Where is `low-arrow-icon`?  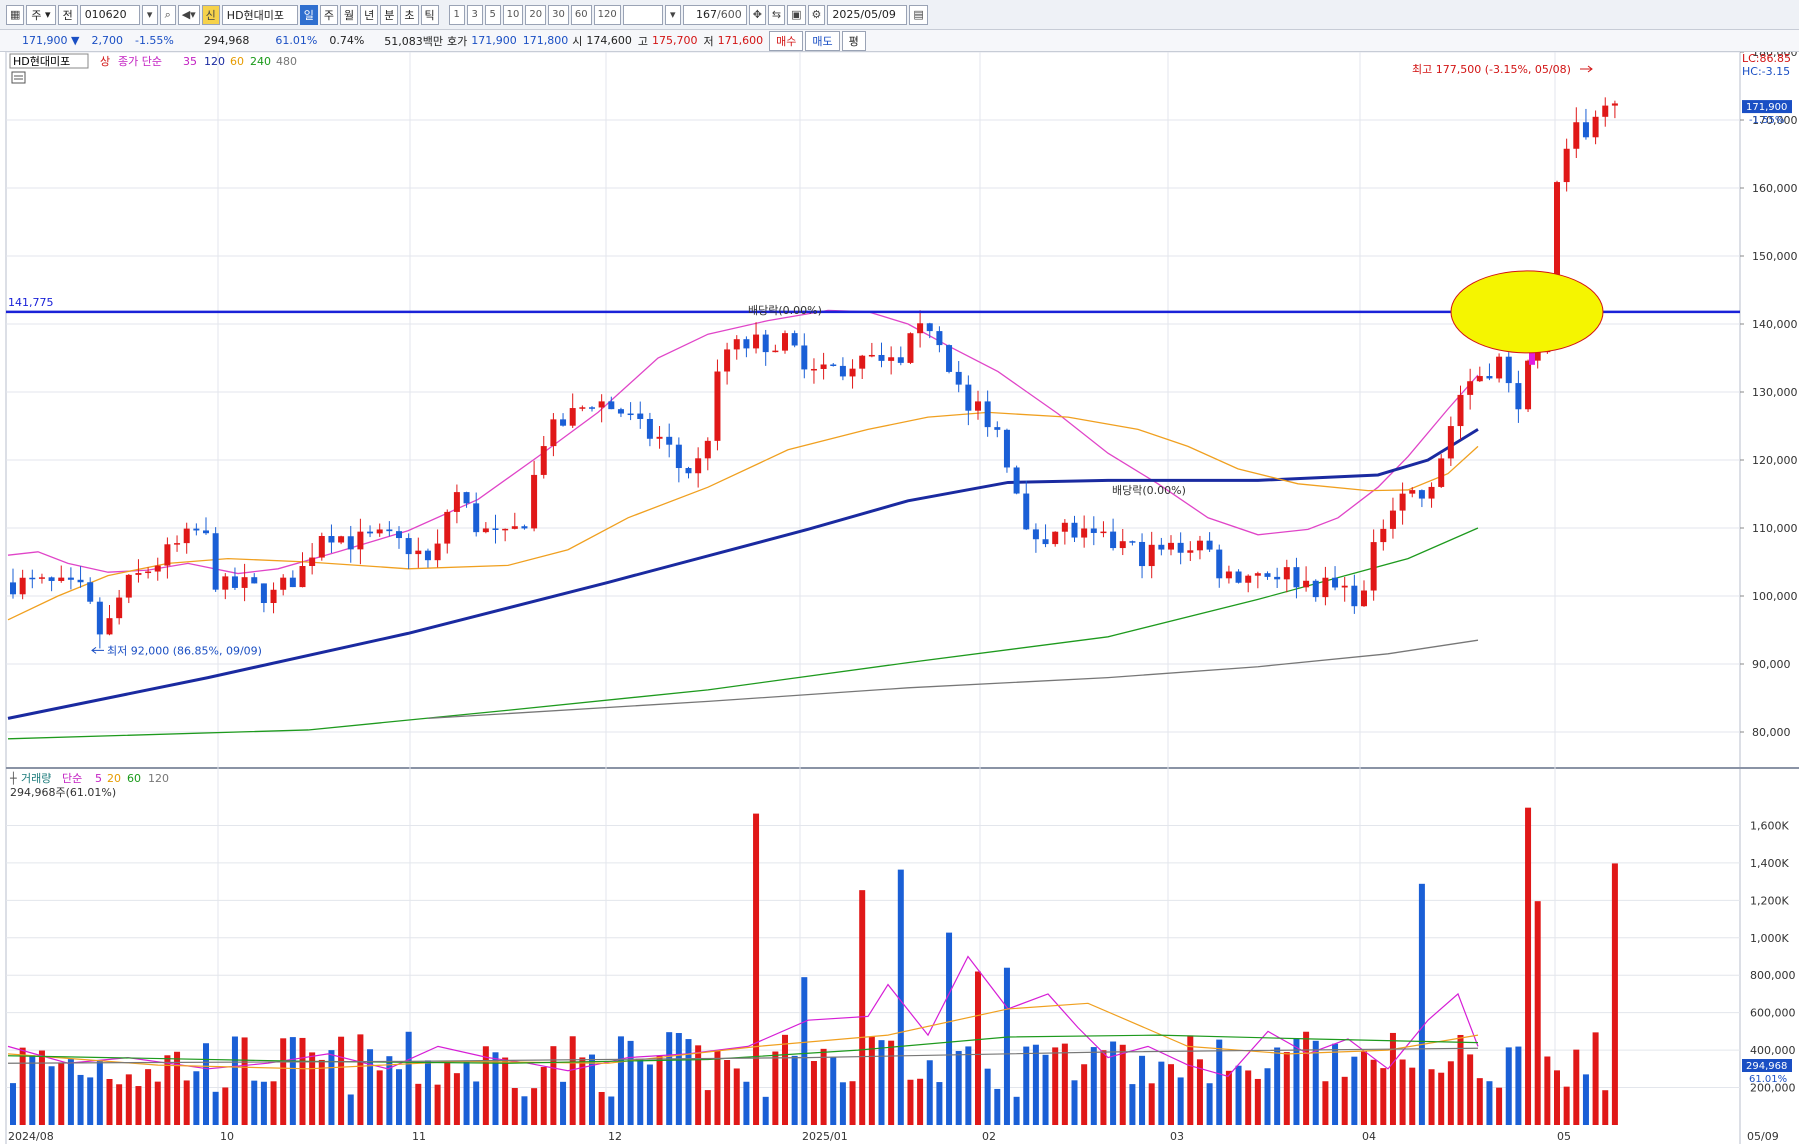 low-arrow-icon is located at coordinates (97, 650).